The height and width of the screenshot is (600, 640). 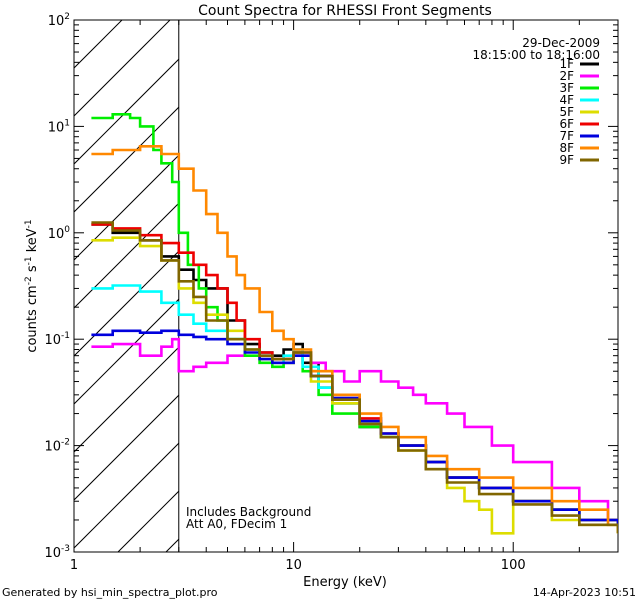 I want to click on legend-label-8F: 8F, so click(x=566, y=148).